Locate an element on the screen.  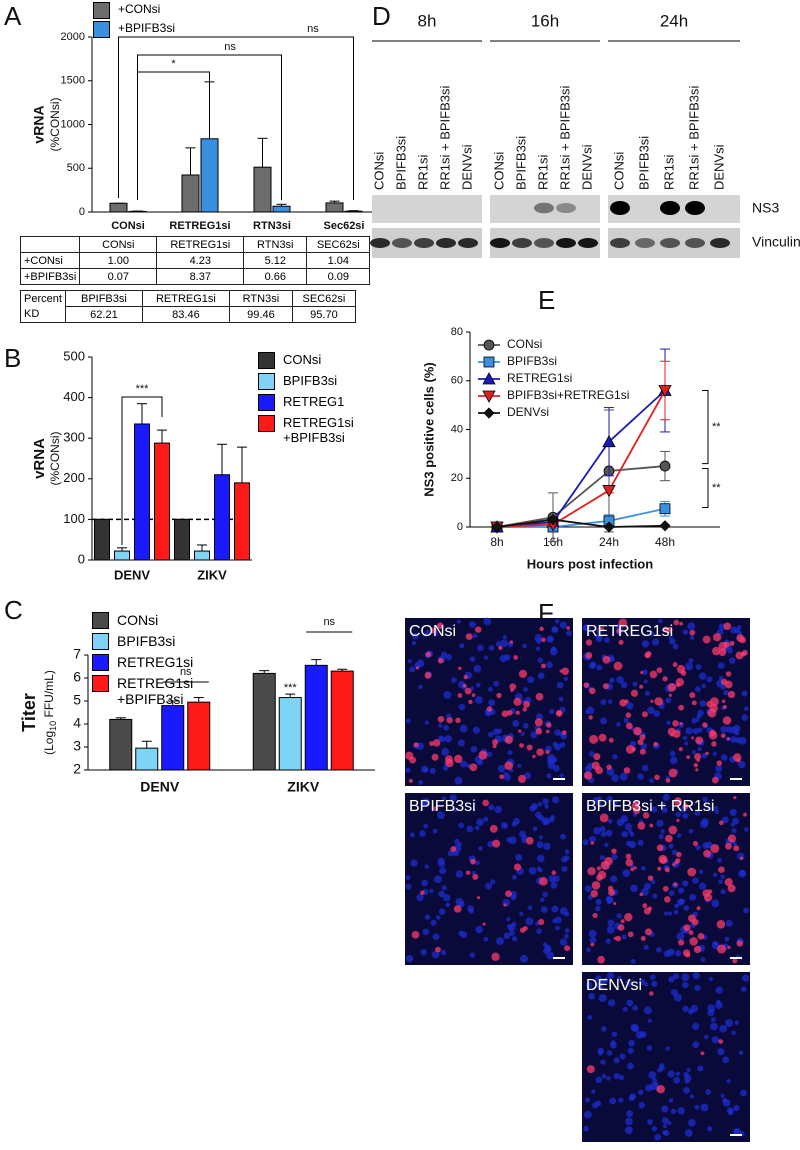
lane-label: CONsi is located at coordinates (378, 171).